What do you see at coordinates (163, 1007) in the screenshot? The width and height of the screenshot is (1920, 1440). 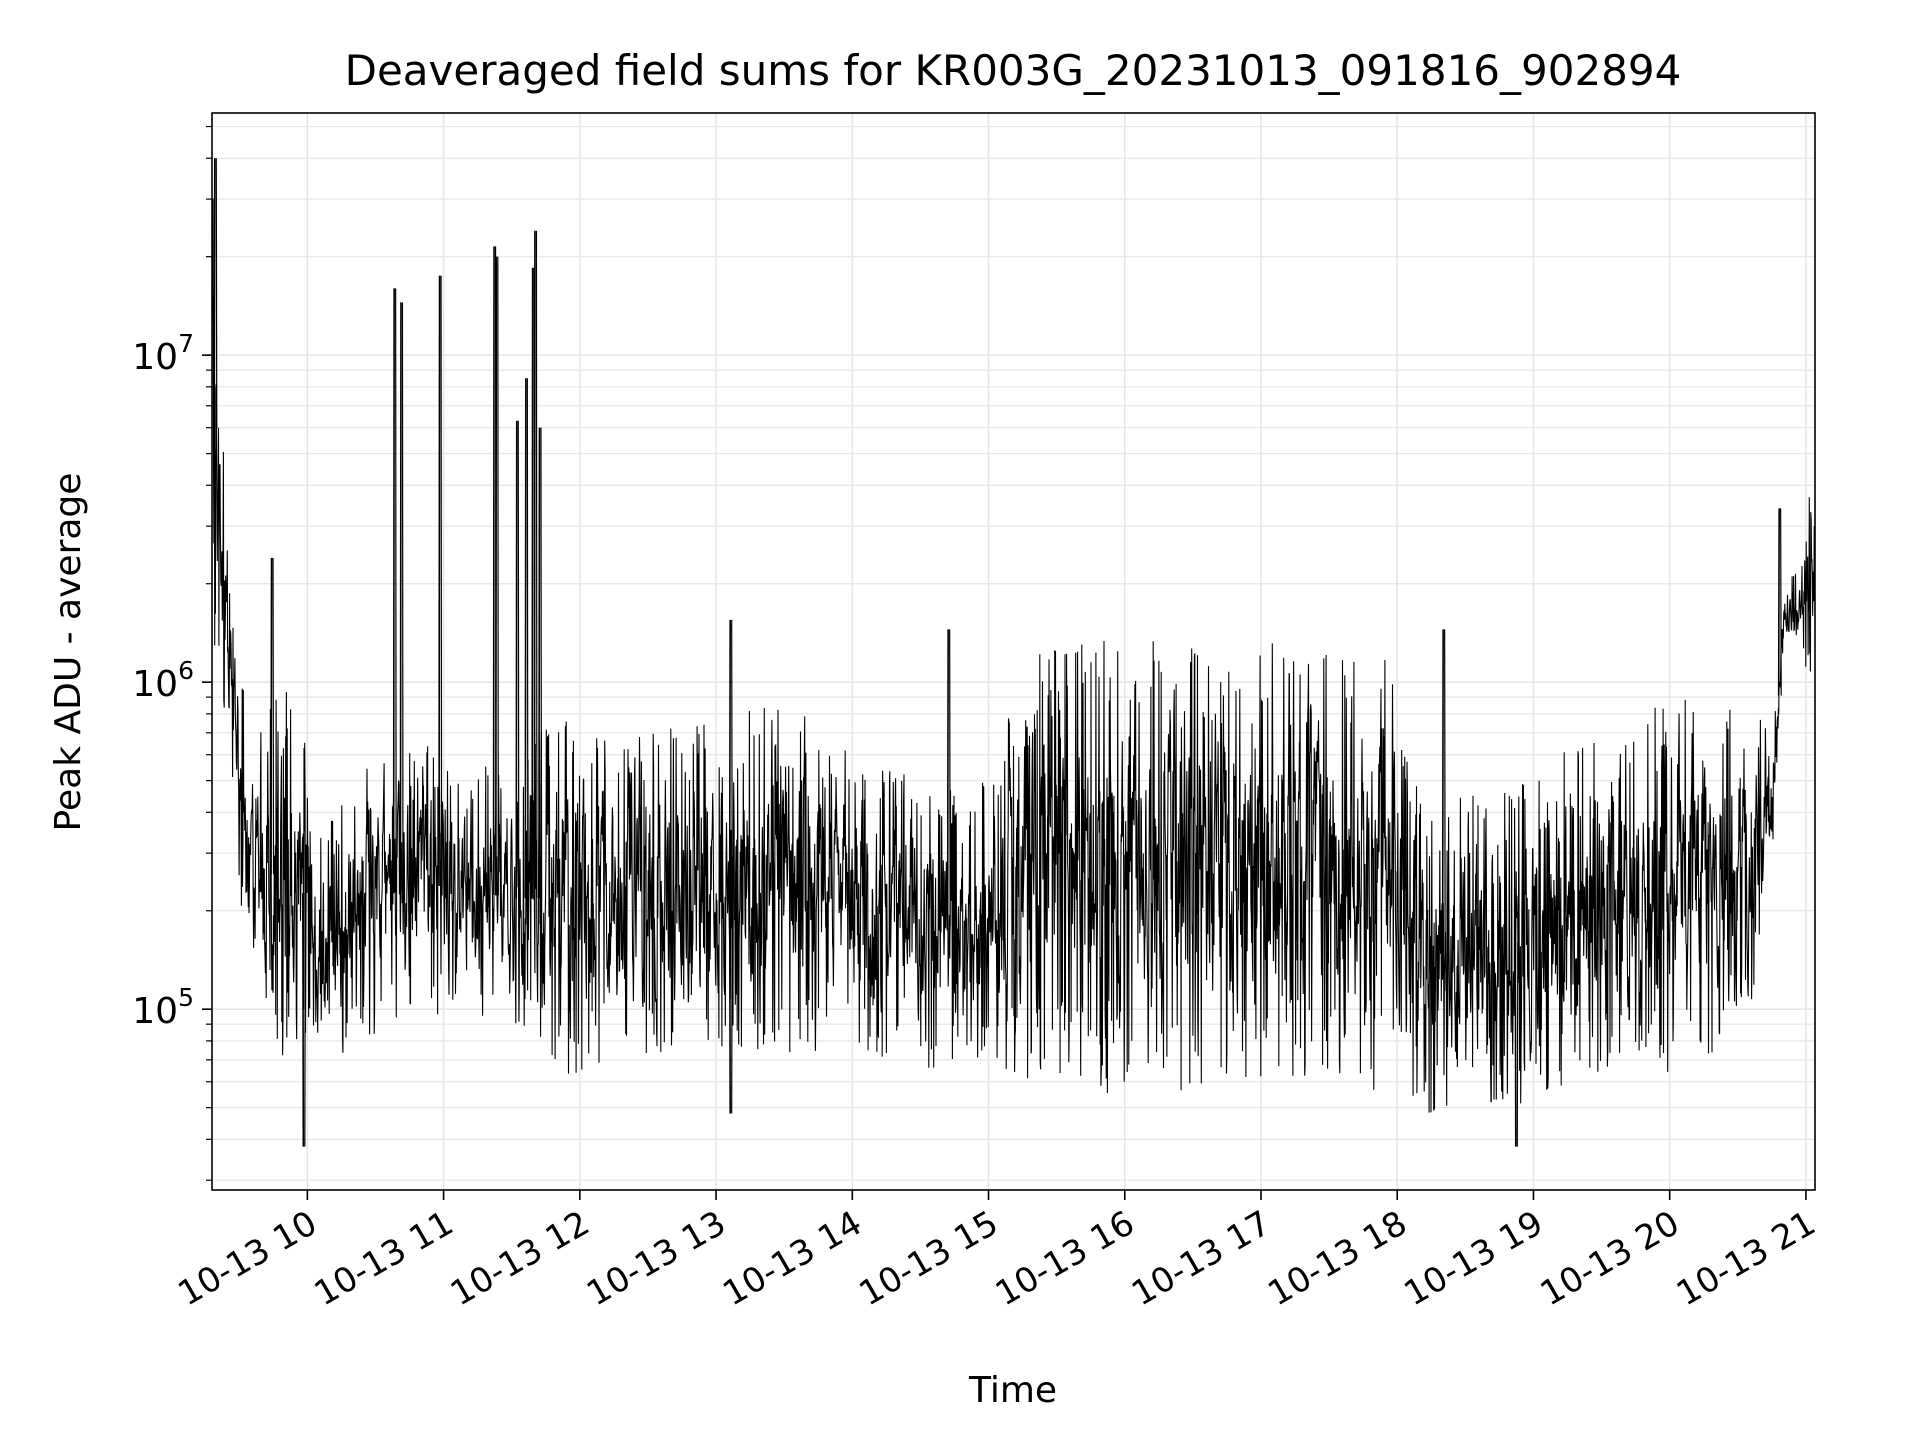 I see `y-tick-label: 105` at bounding box center [163, 1007].